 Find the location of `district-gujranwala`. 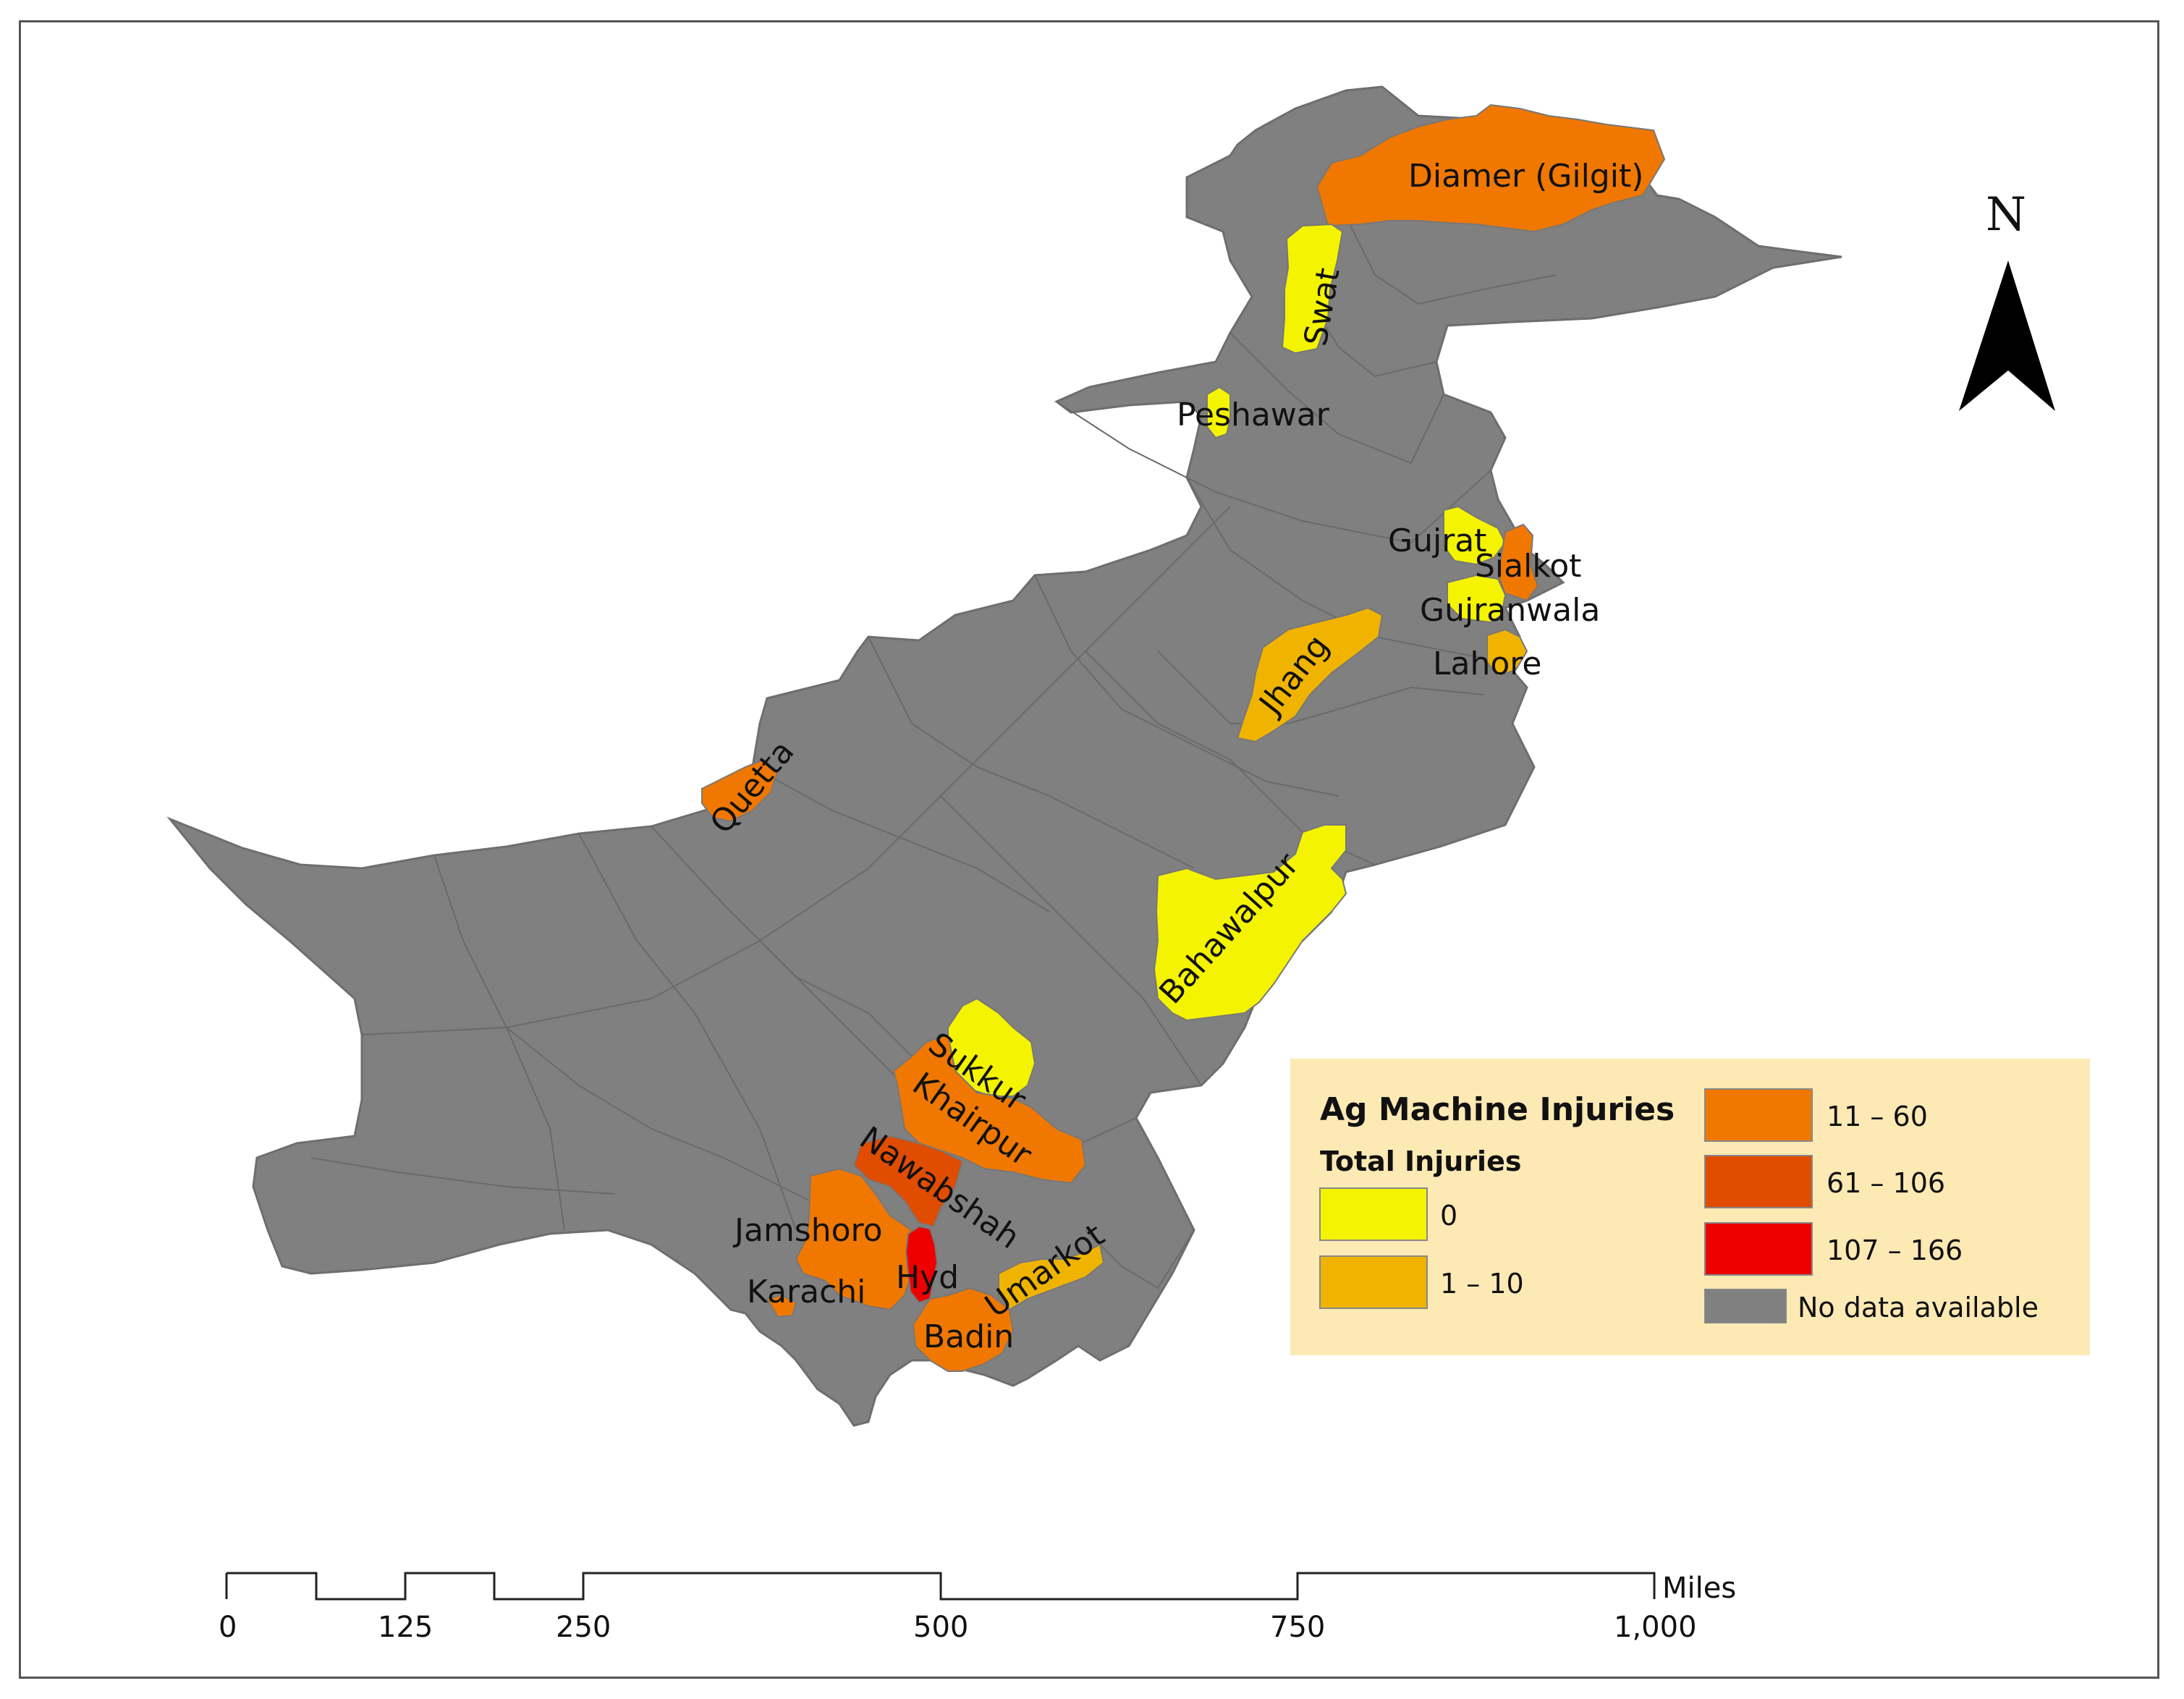

district-gujranwala is located at coordinates (1477, 599).